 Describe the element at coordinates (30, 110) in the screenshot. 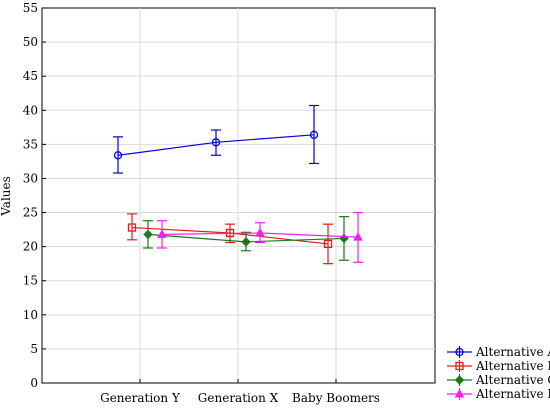

I see `y-tick-label: 40` at that location.